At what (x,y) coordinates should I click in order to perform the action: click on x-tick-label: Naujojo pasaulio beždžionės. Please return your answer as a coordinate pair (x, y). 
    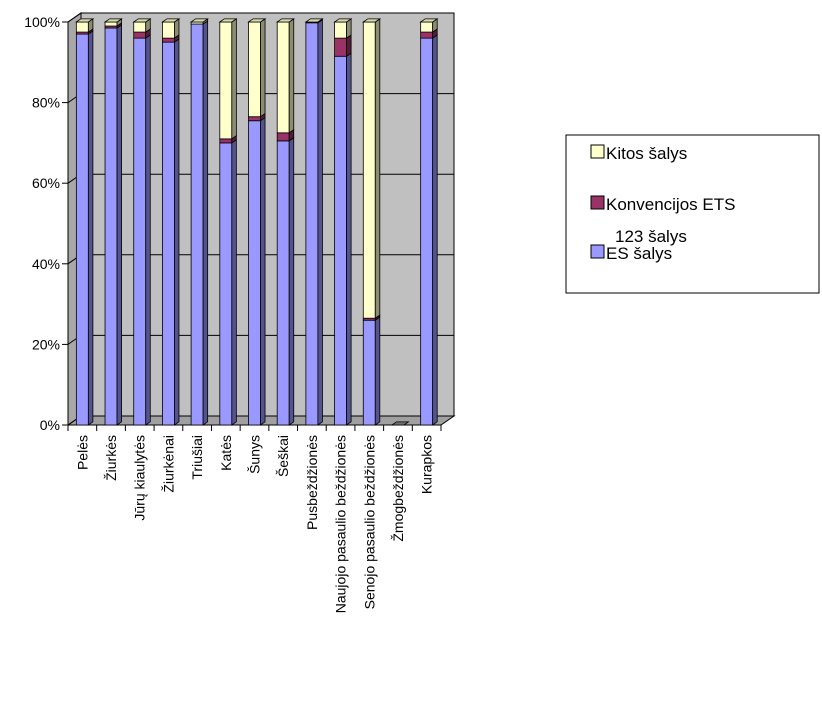
    Looking at the image, I should click on (341, 524).